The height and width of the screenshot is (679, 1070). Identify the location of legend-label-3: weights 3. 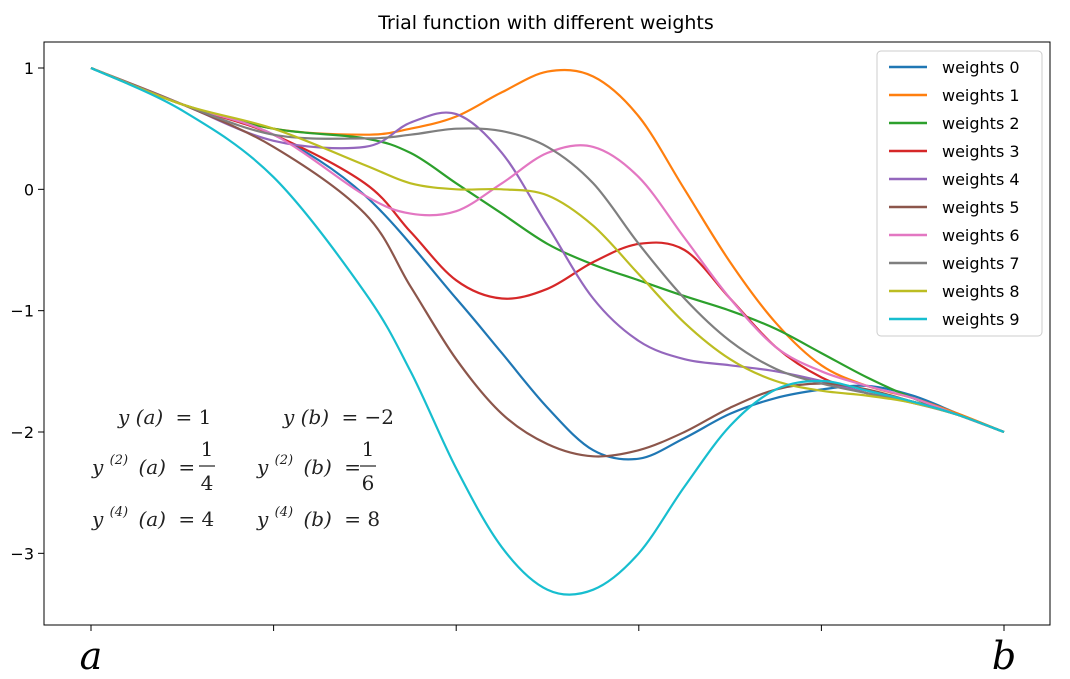
(981, 151).